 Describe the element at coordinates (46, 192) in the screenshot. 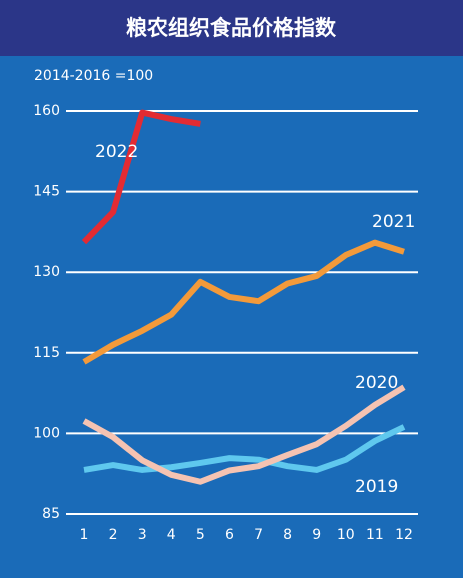

I see `y-tick-label: 145` at that location.